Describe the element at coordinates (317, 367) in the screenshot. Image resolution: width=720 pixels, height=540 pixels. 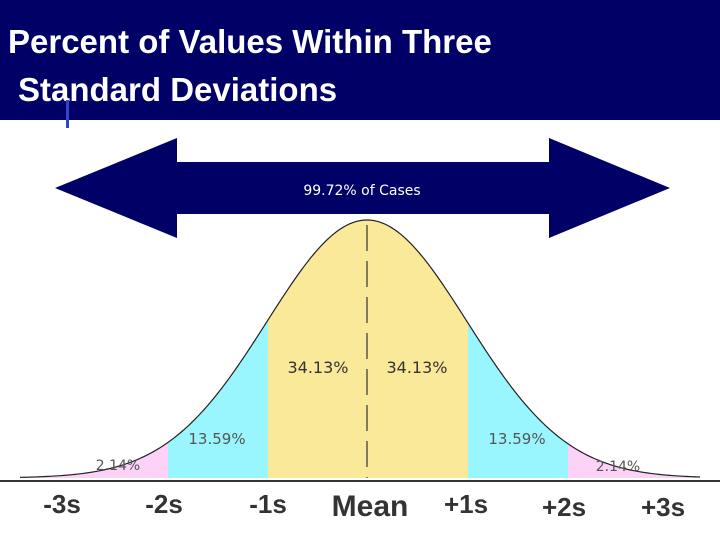
I see `region-label-left-one-sd: 34.13%` at that location.